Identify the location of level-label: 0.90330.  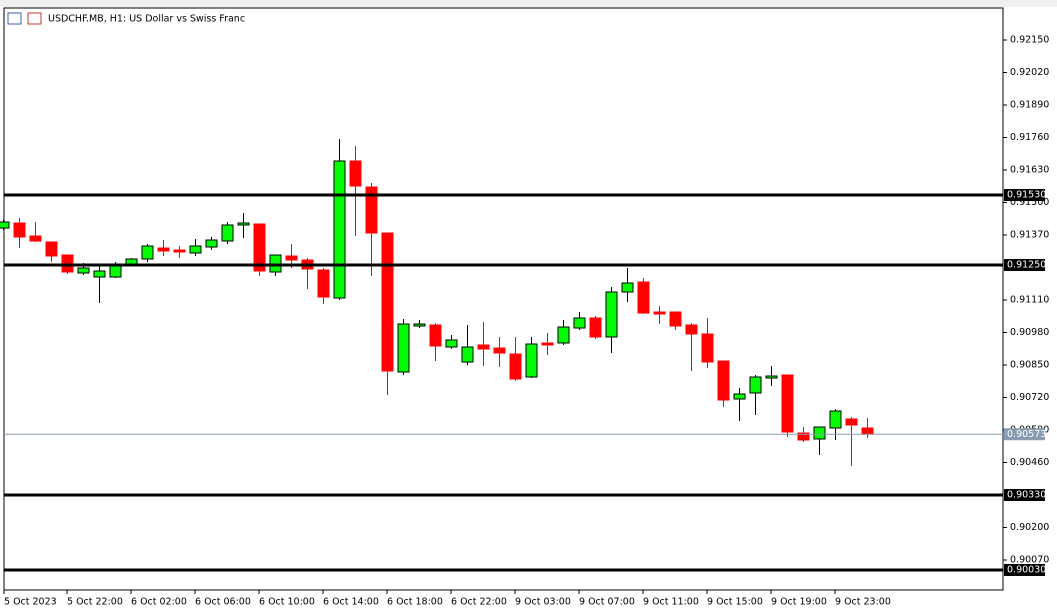
(1026, 495).